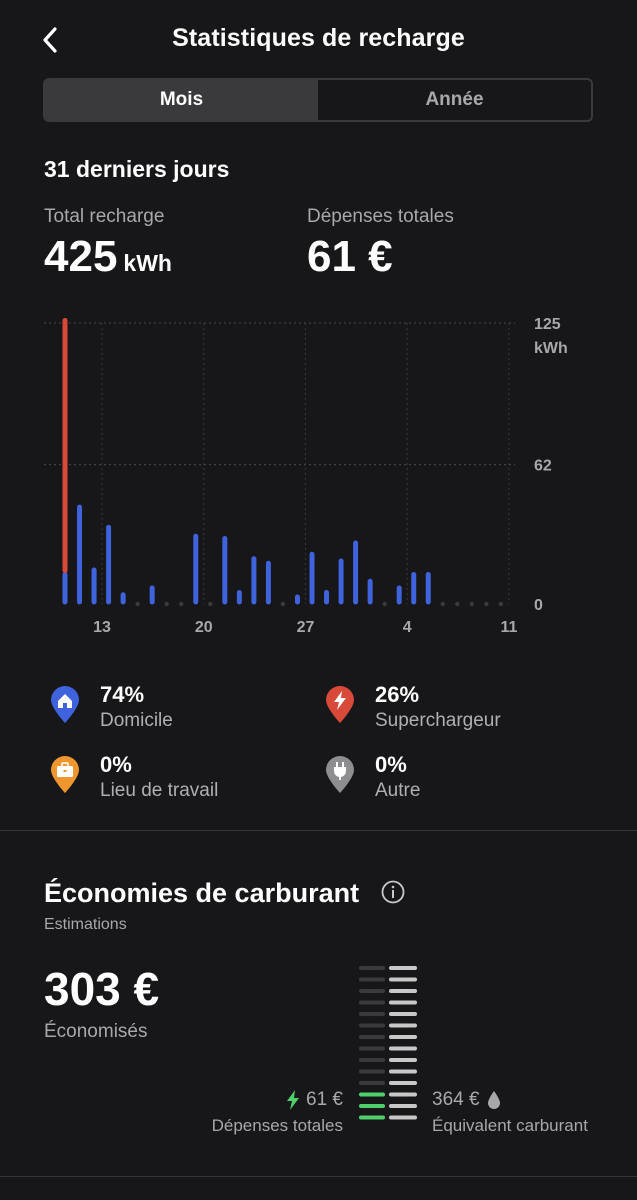  I want to click on tab-mois: Mois, so click(181, 100).